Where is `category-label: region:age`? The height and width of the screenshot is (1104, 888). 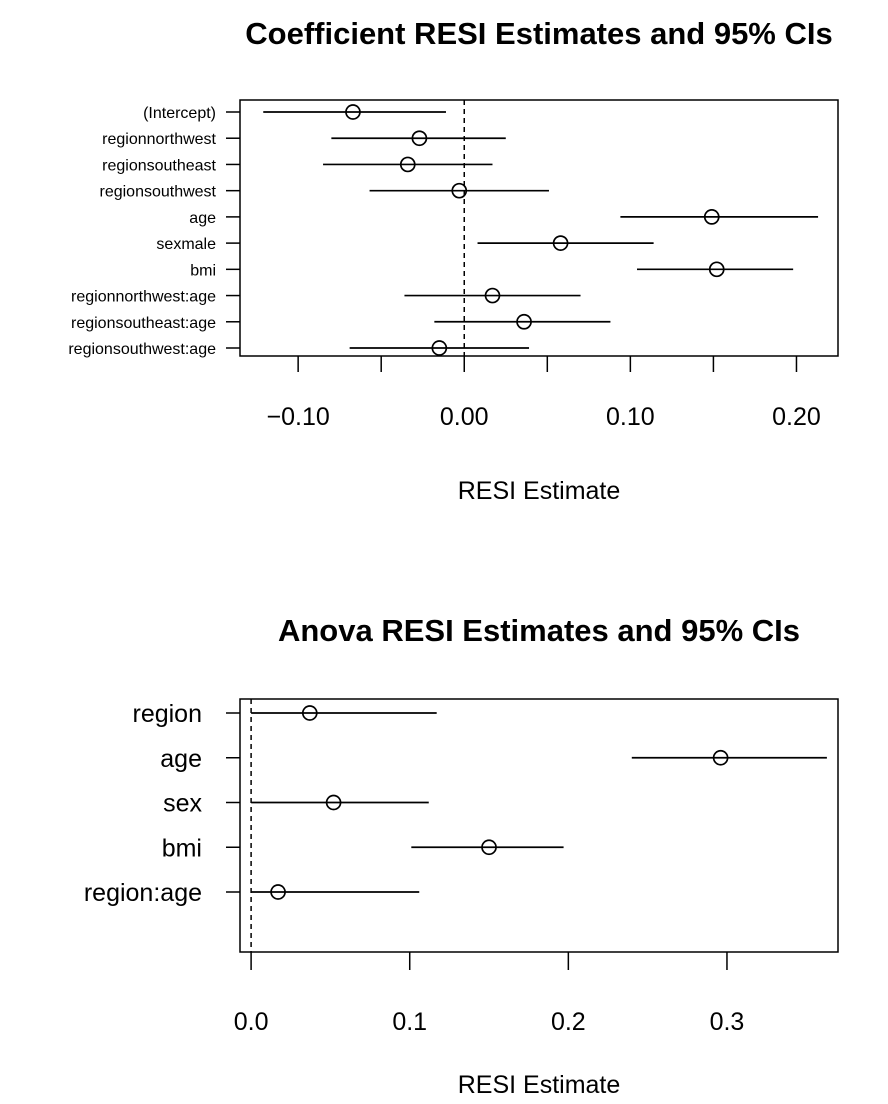
category-label: region:age is located at coordinates (143, 893).